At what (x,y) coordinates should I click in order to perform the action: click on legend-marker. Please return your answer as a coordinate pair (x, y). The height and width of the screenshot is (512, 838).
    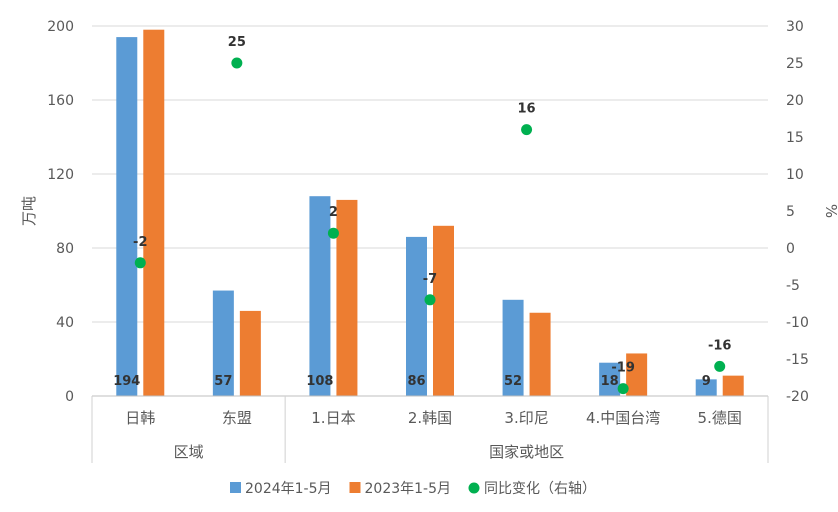
    Looking at the image, I should click on (474, 488).